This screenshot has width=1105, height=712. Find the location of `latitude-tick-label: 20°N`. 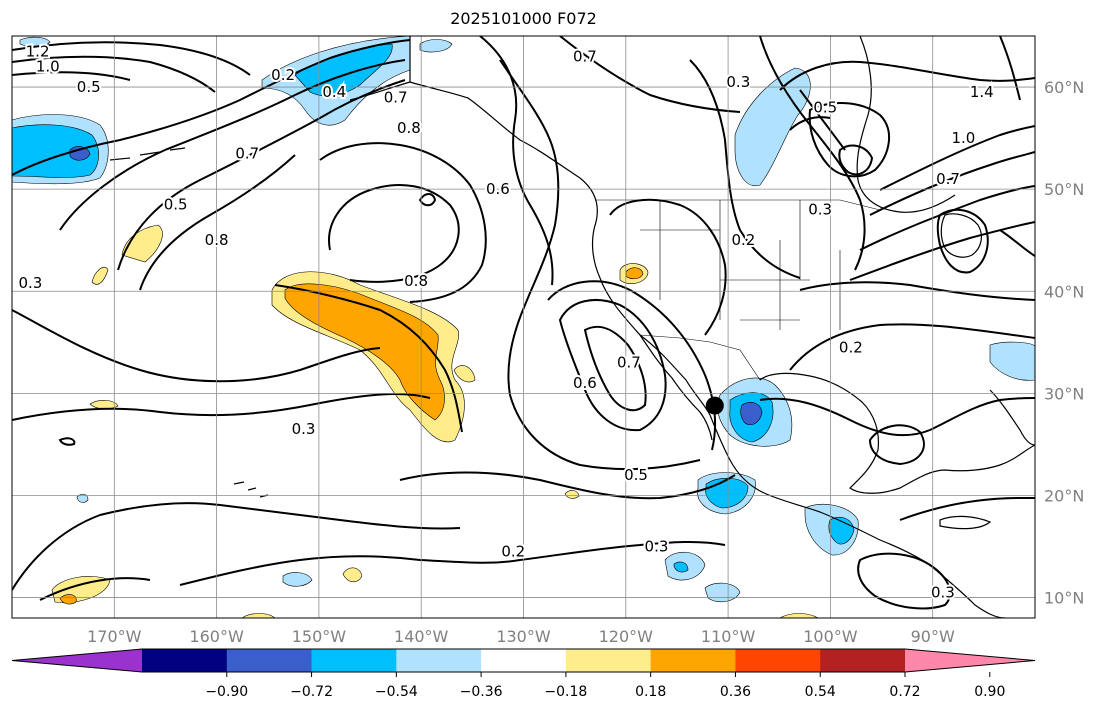

latitude-tick-label: 20°N is located at coordinates (1064, 495).